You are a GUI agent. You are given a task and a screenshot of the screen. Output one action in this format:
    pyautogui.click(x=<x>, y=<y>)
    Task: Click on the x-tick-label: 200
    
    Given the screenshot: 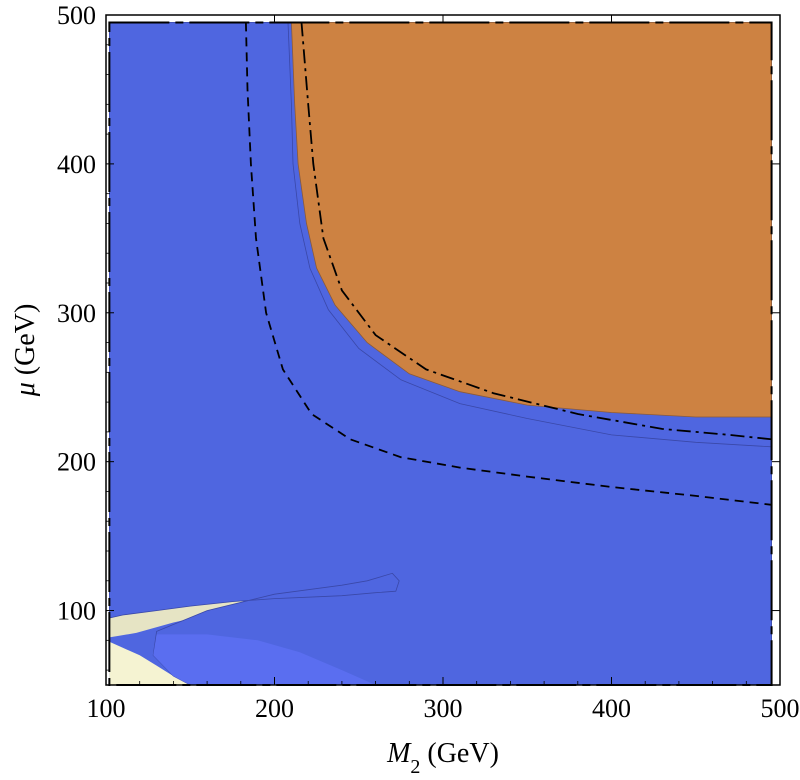 What is the action you would take?
    pyautogui.click(x=274, y=708)
    